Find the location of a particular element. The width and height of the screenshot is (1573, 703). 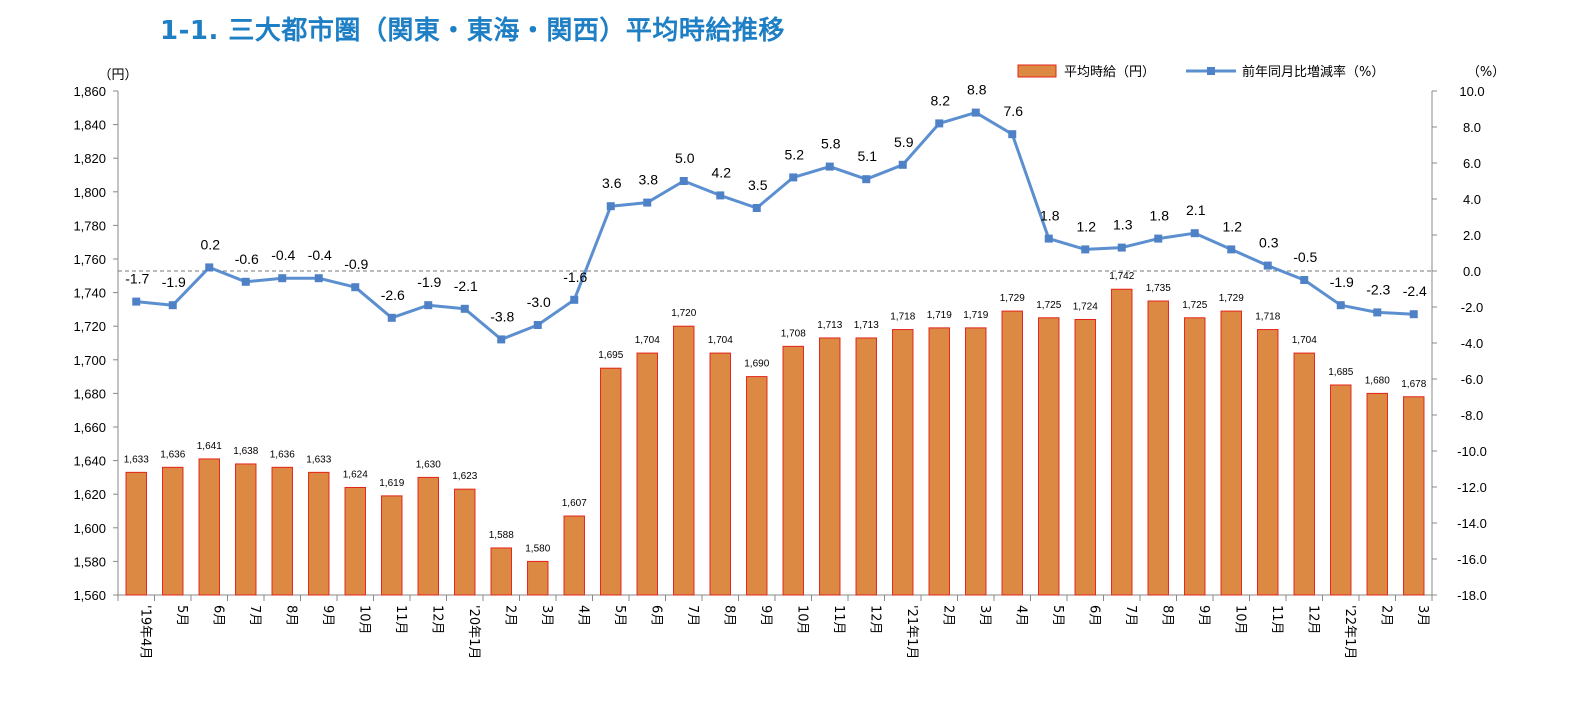

bar-value-label: 1,704 is located at coordinates (1304, 340).